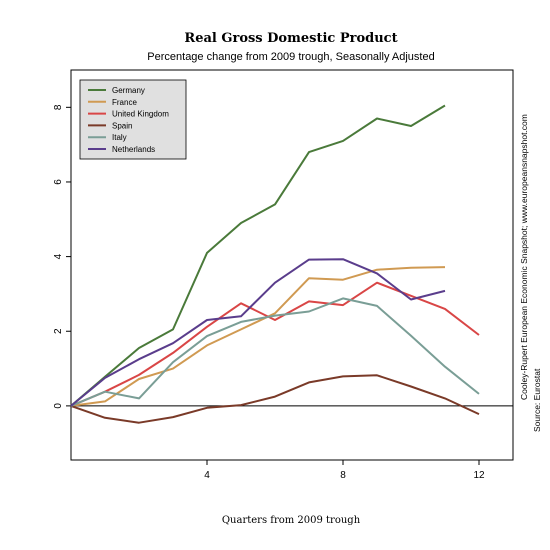  Describe the element at coordinates (58, 182) in the screenshot. I see `y-tick-label: 6` at that location.